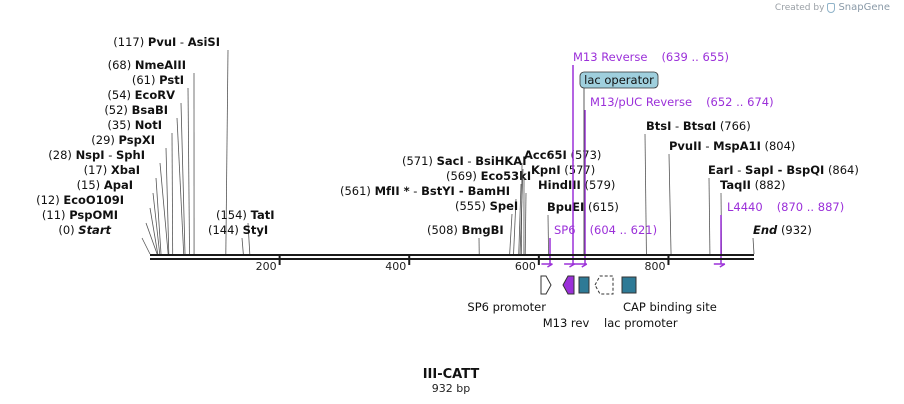 The height and width of the screenshot is (404, 904). I want to click on primer-sp6: SP6 (604 .. 621), so click(599, 245).